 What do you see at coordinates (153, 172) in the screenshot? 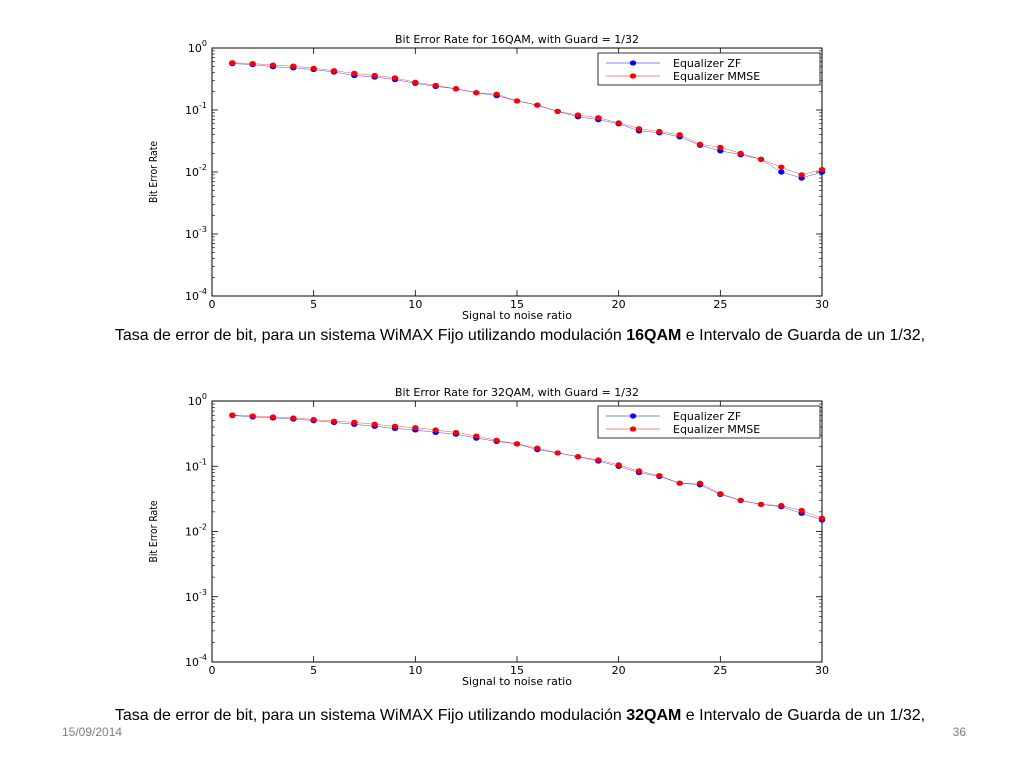
I see `chart16-y-axis-label: Bit Error Rate` at bounding box center [153, 172].